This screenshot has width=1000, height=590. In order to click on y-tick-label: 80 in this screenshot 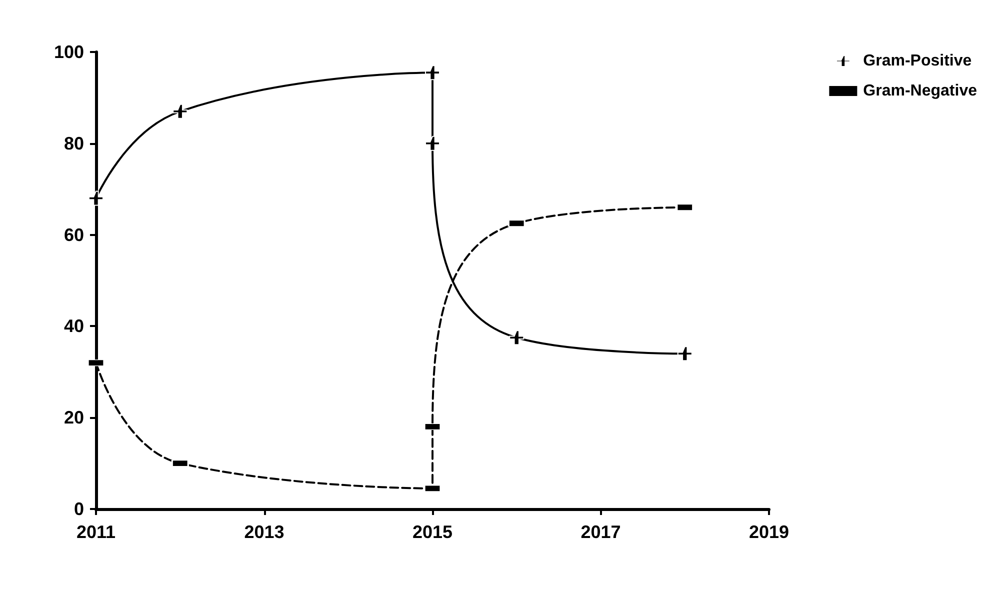, I will do `click(74, 143)`.